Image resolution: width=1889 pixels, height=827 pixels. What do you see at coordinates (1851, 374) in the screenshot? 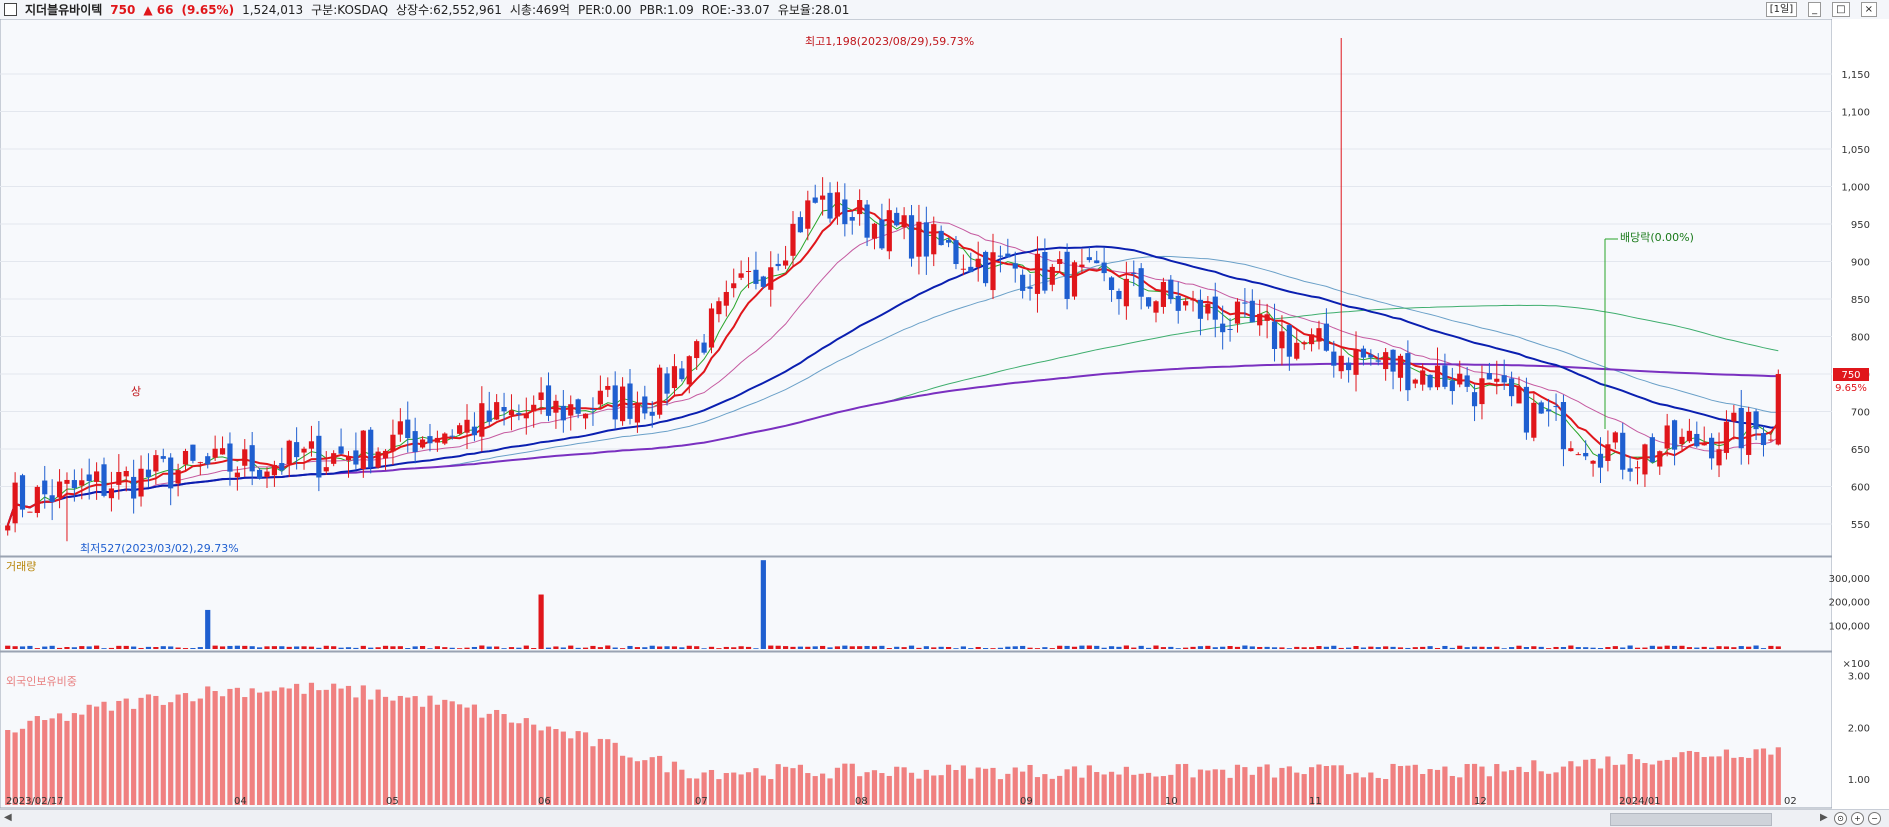
I see `price-tag-box` at bounding box center [1851, 374].